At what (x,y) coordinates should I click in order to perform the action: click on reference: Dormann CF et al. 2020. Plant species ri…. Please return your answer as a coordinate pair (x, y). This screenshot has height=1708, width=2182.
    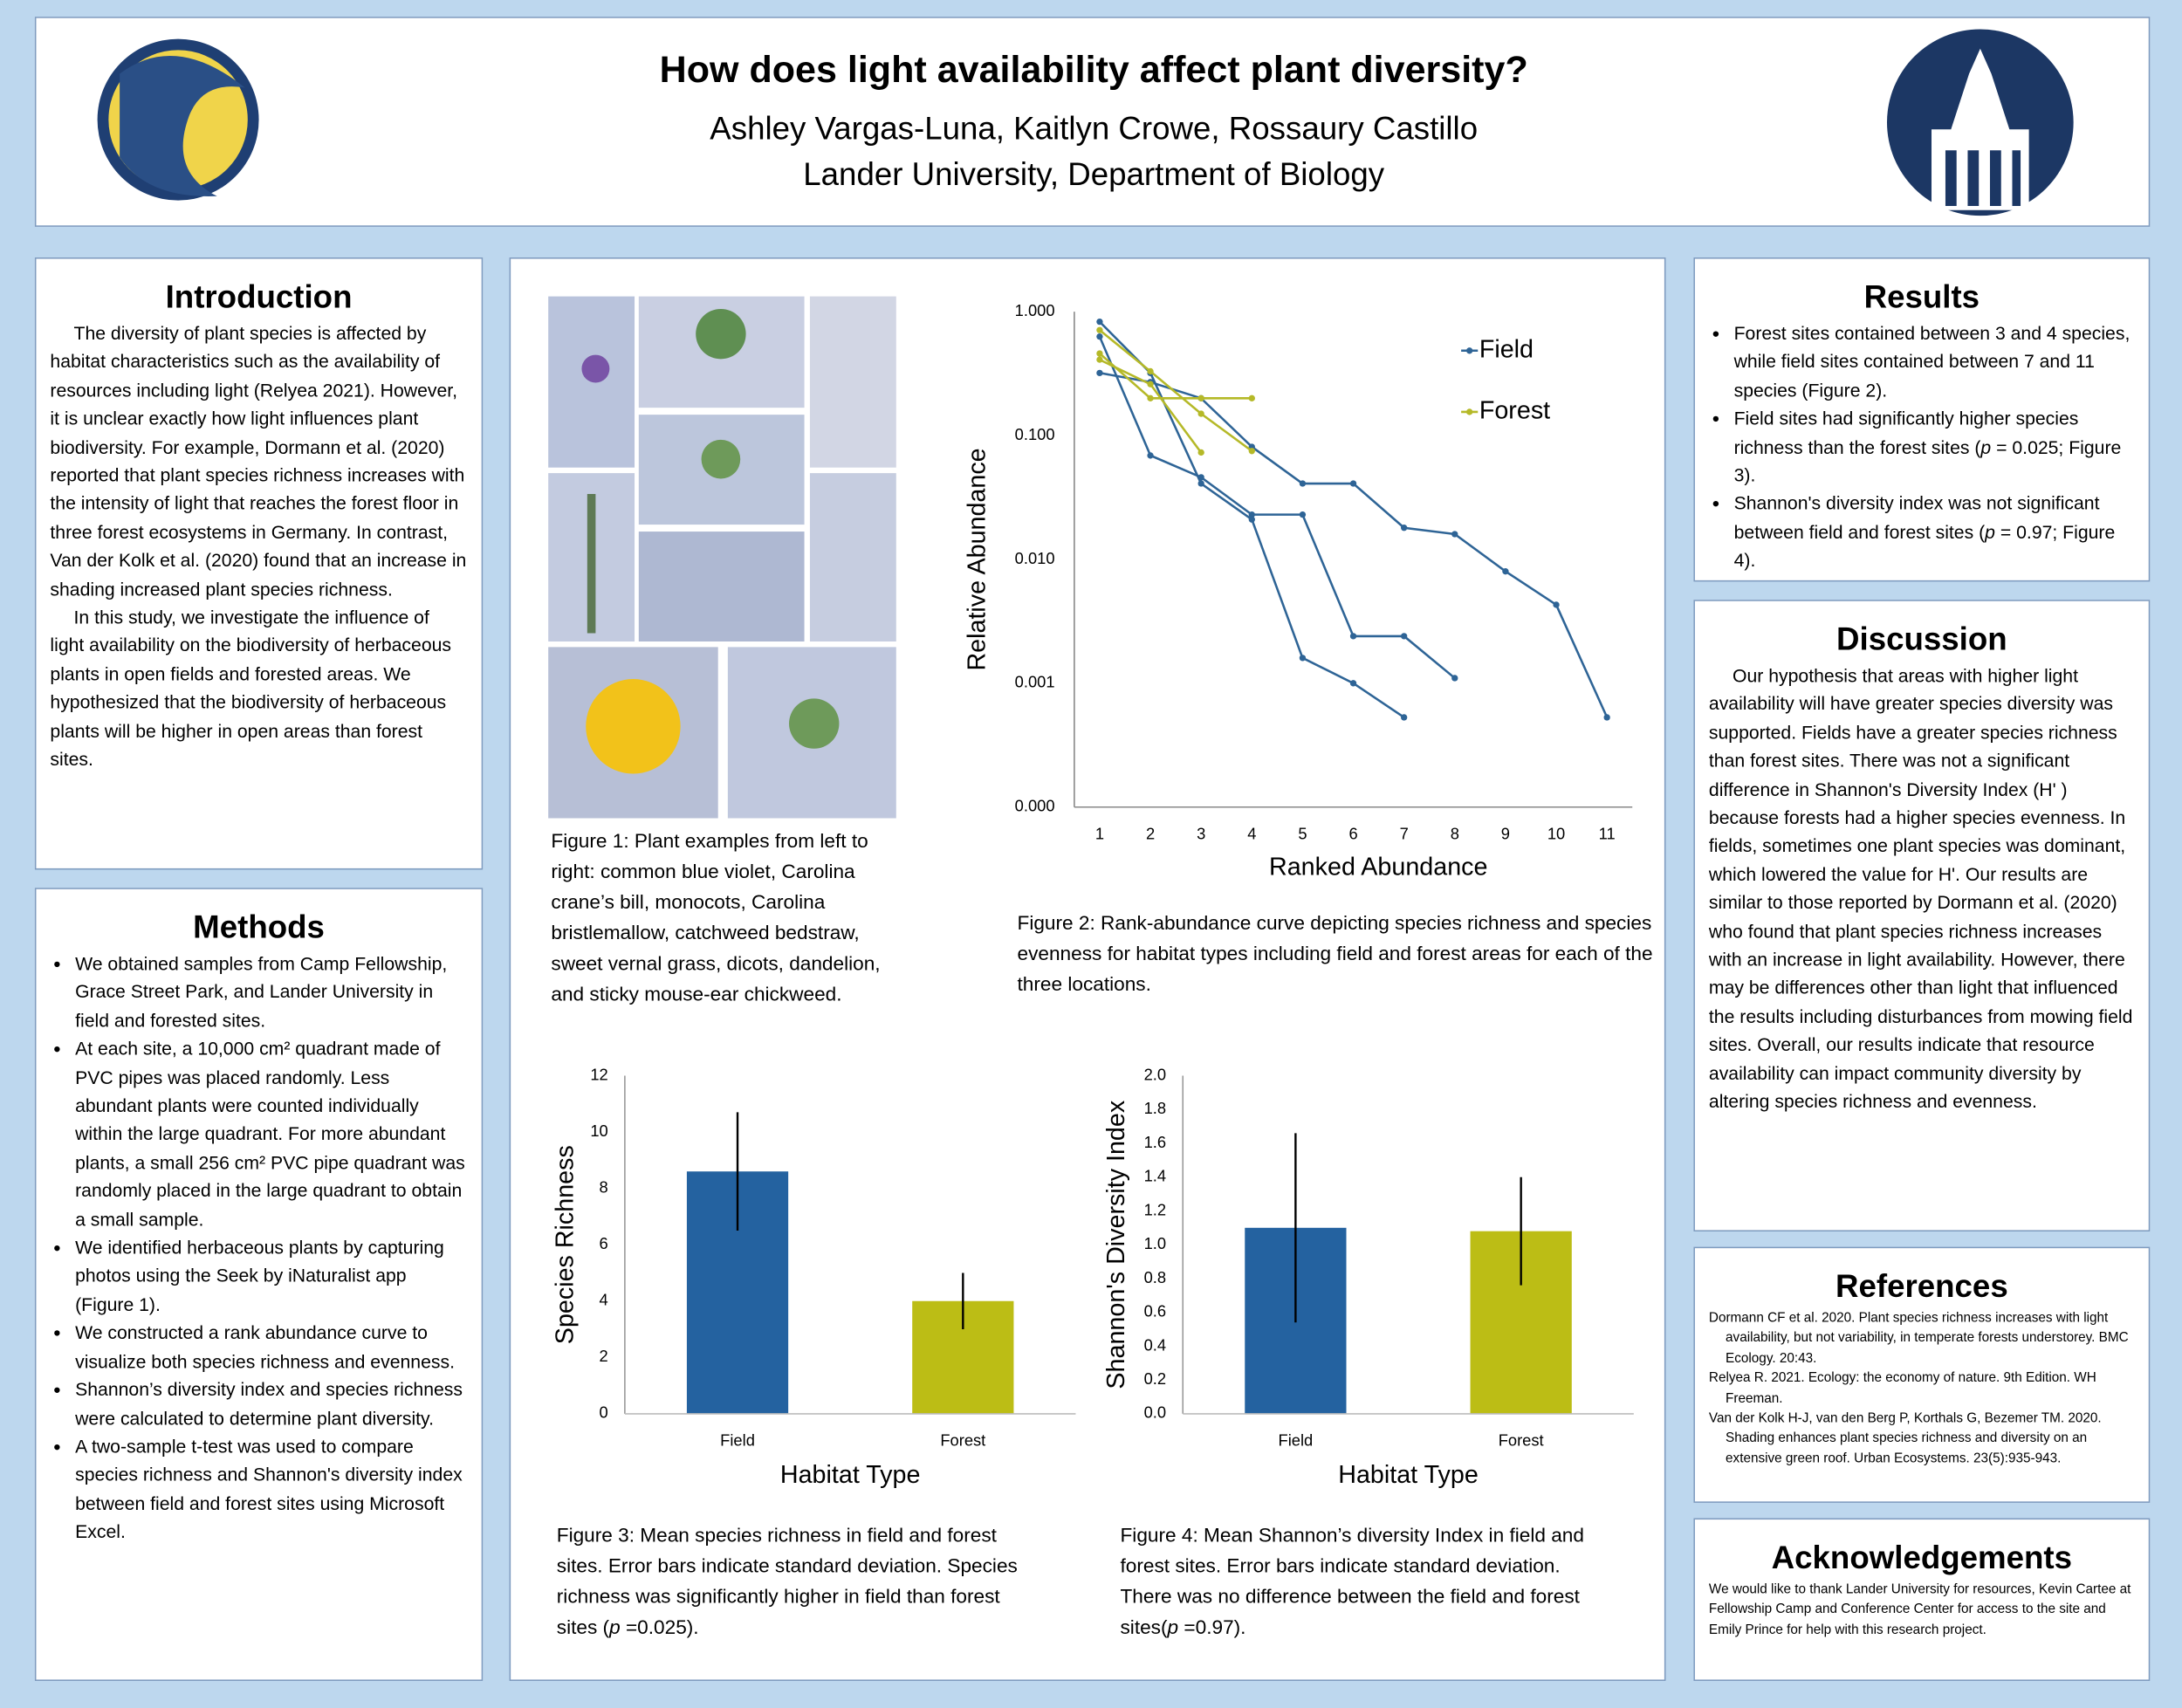
    Looking at the image, I should click on (1918, 1338).